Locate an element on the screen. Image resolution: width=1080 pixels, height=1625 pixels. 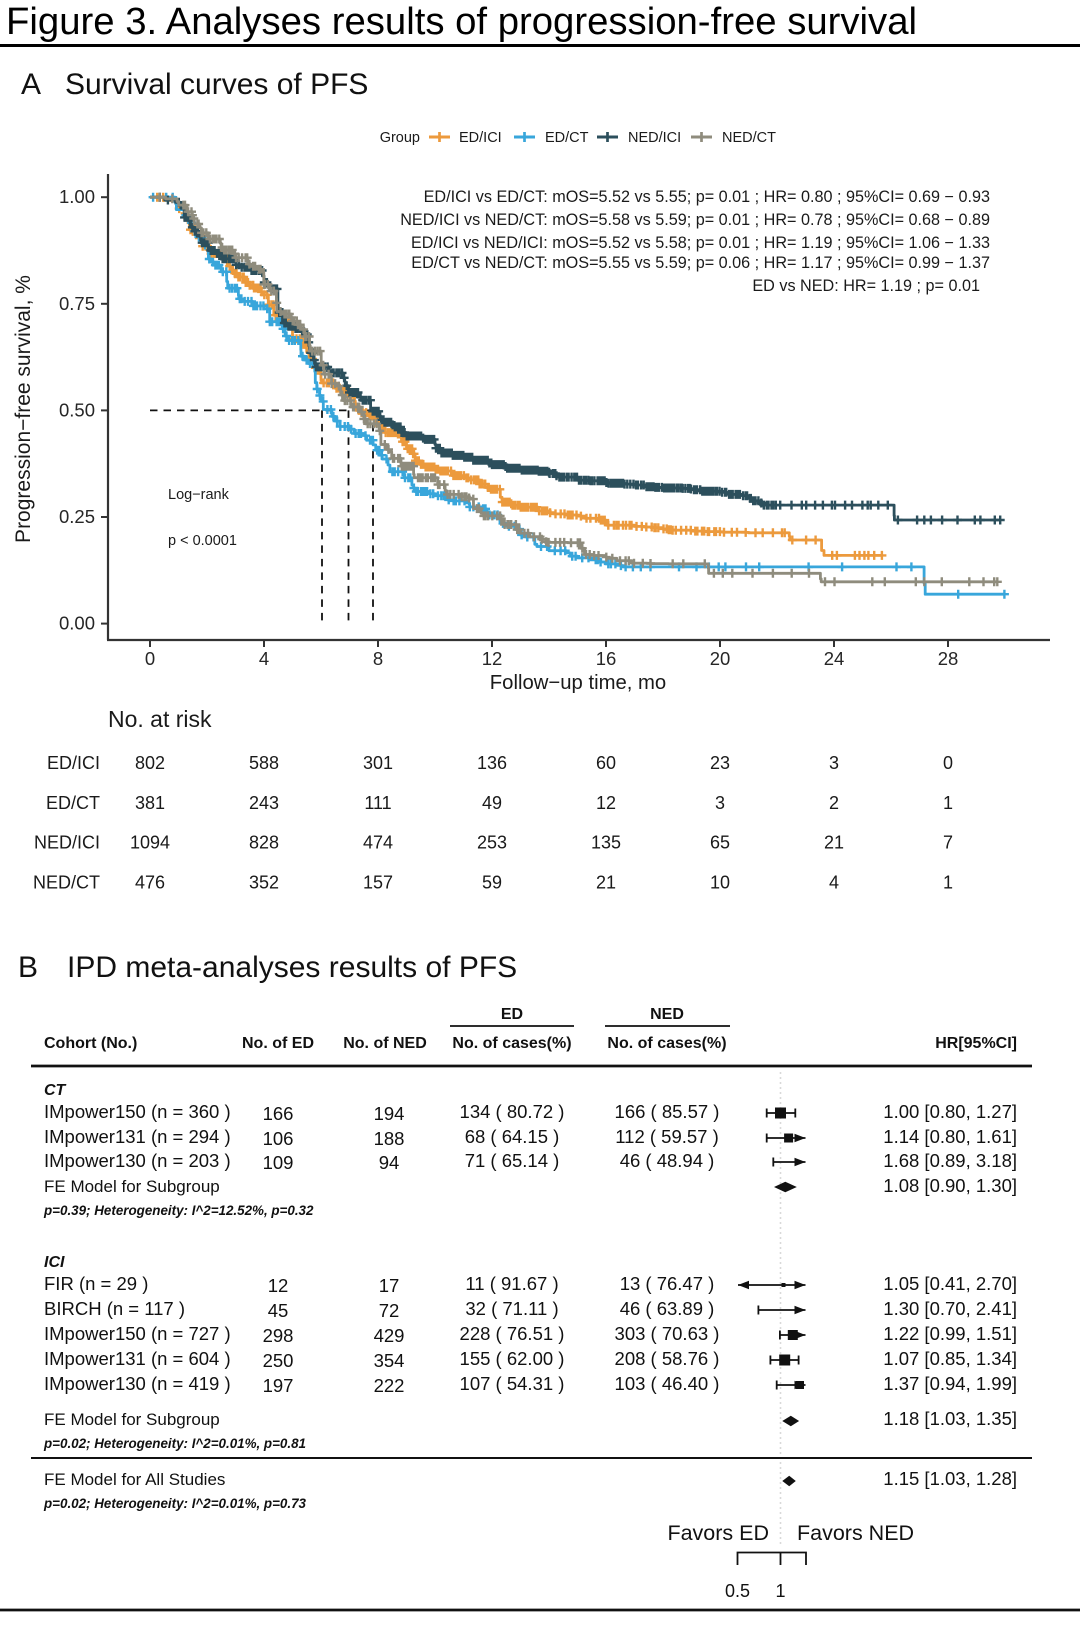
svg-text: 298 is located at coordinates (278, 1335).